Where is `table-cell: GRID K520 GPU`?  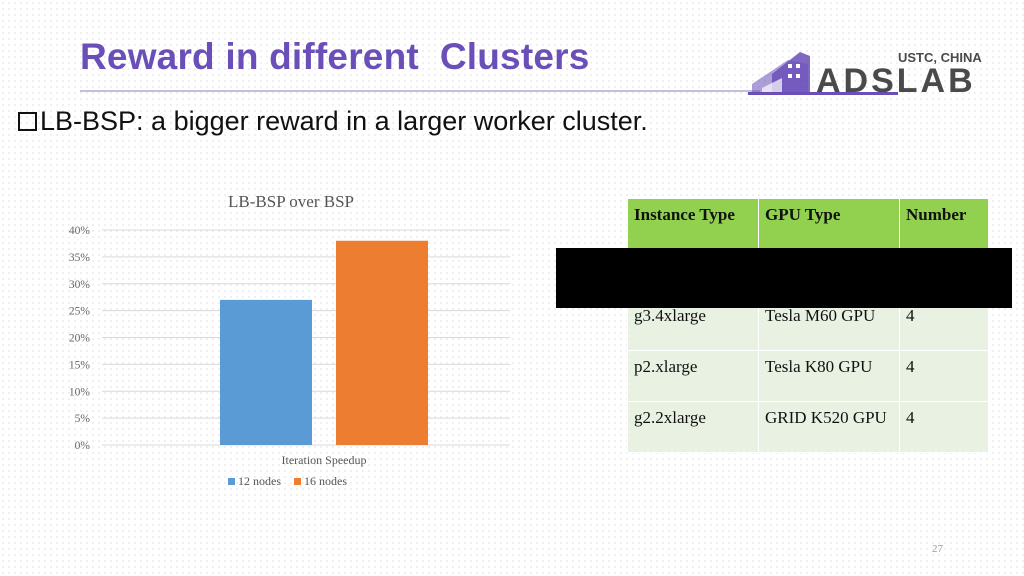
table-cell: GRID K520 GPU is located at coordinates (829, 427).